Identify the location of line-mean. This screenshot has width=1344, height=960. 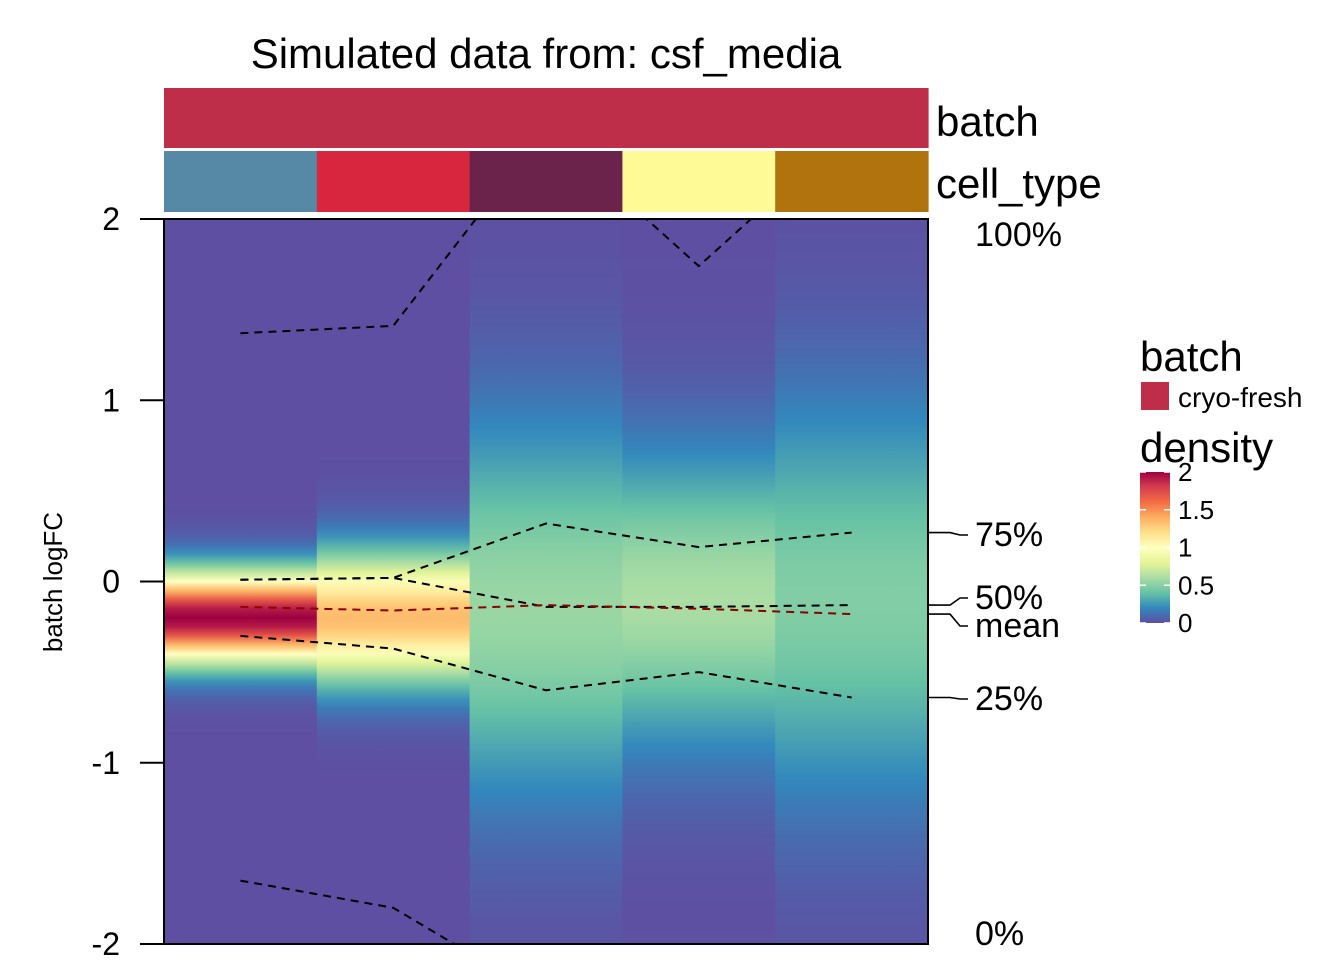
(546, 610).